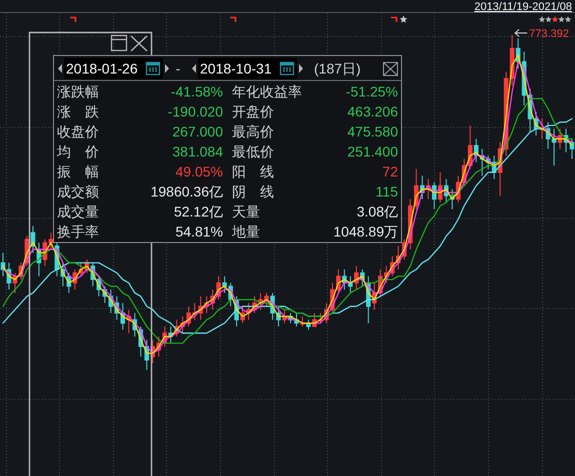  What do you see at coordinates (377, 212) in the screenshot?
I see `annotation: 3.08亿` at bounding box center [377, 212].